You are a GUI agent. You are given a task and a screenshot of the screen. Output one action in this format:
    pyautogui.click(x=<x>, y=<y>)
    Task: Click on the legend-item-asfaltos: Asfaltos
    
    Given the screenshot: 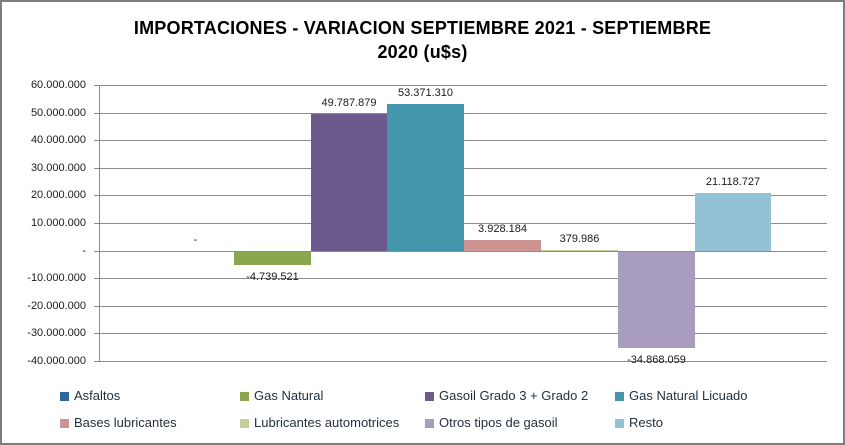 What is the action you would take?
    pyautogui.click(x=90, y=396)
    